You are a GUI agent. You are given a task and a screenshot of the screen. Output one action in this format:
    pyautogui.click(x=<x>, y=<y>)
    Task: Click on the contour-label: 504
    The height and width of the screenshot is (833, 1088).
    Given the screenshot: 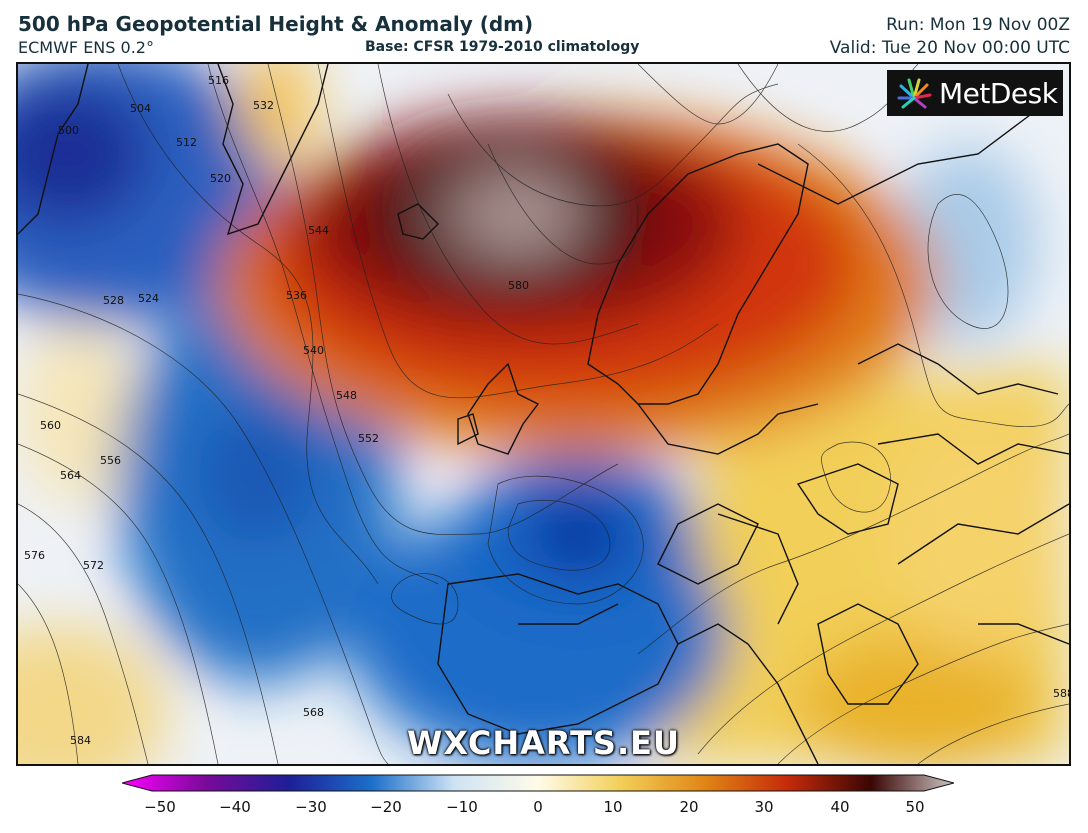 What is the action you would take?
    pyautogui.click(x=140, y=108)
    